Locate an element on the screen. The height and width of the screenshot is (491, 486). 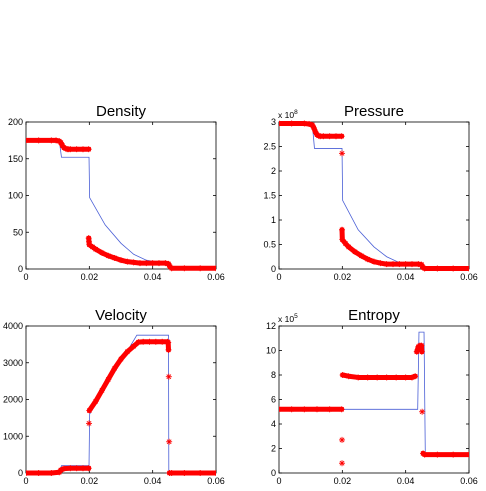
velocity-title: Velocity is located at coordinates (121, 315).